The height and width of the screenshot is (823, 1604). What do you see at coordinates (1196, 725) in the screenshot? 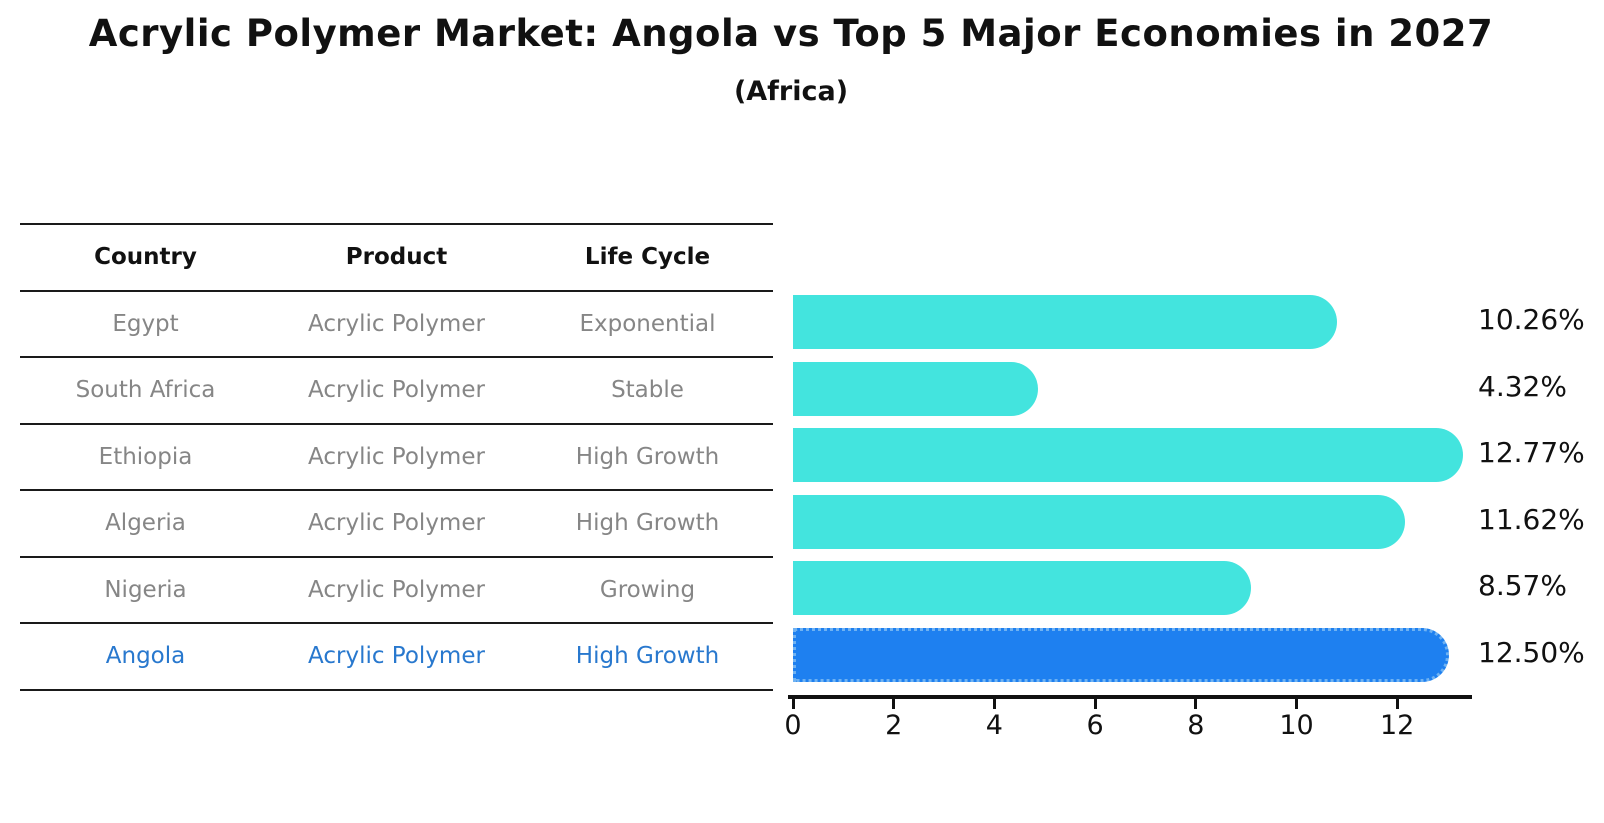
I see `x-axis-tick-label-8: 8` at bounding box center [1196, 725].